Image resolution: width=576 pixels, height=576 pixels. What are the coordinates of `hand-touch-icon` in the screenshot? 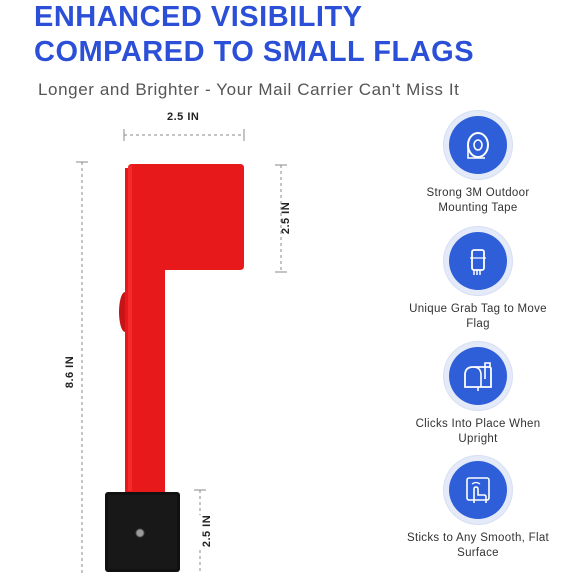 It's located at (478, 490).